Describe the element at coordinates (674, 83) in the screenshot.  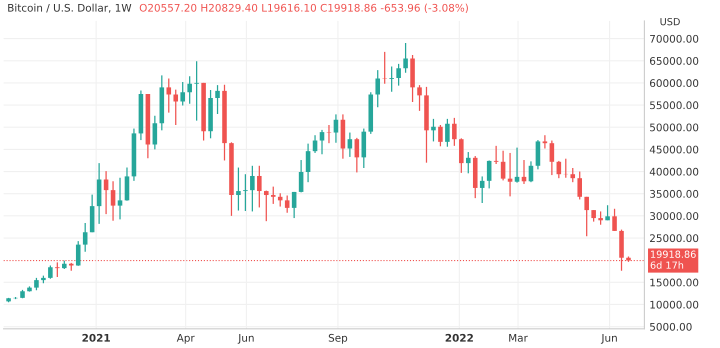
I see `y-tick-label: 60000.00` at that location.